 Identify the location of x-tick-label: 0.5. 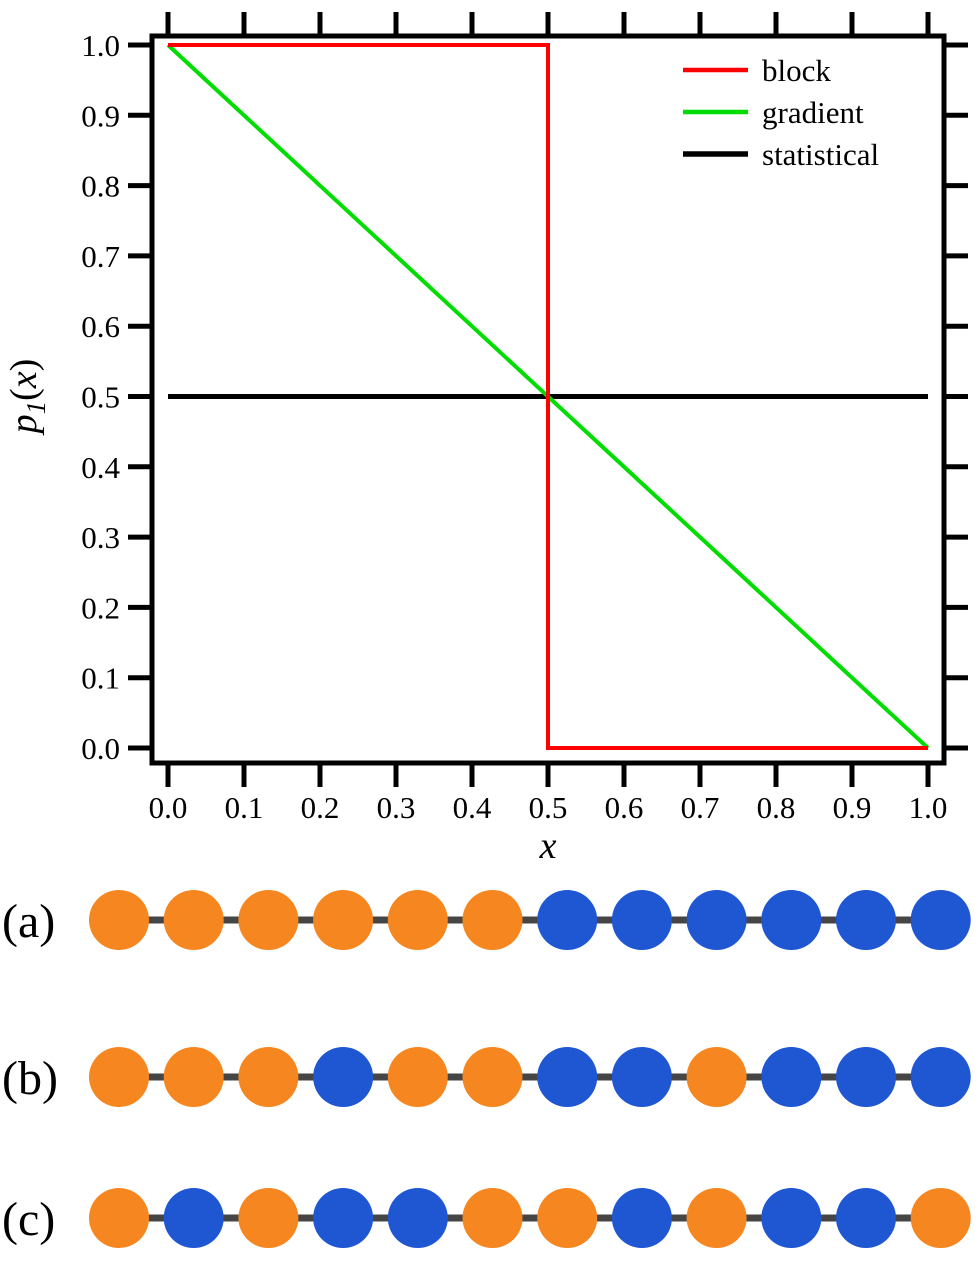
(548, 807).